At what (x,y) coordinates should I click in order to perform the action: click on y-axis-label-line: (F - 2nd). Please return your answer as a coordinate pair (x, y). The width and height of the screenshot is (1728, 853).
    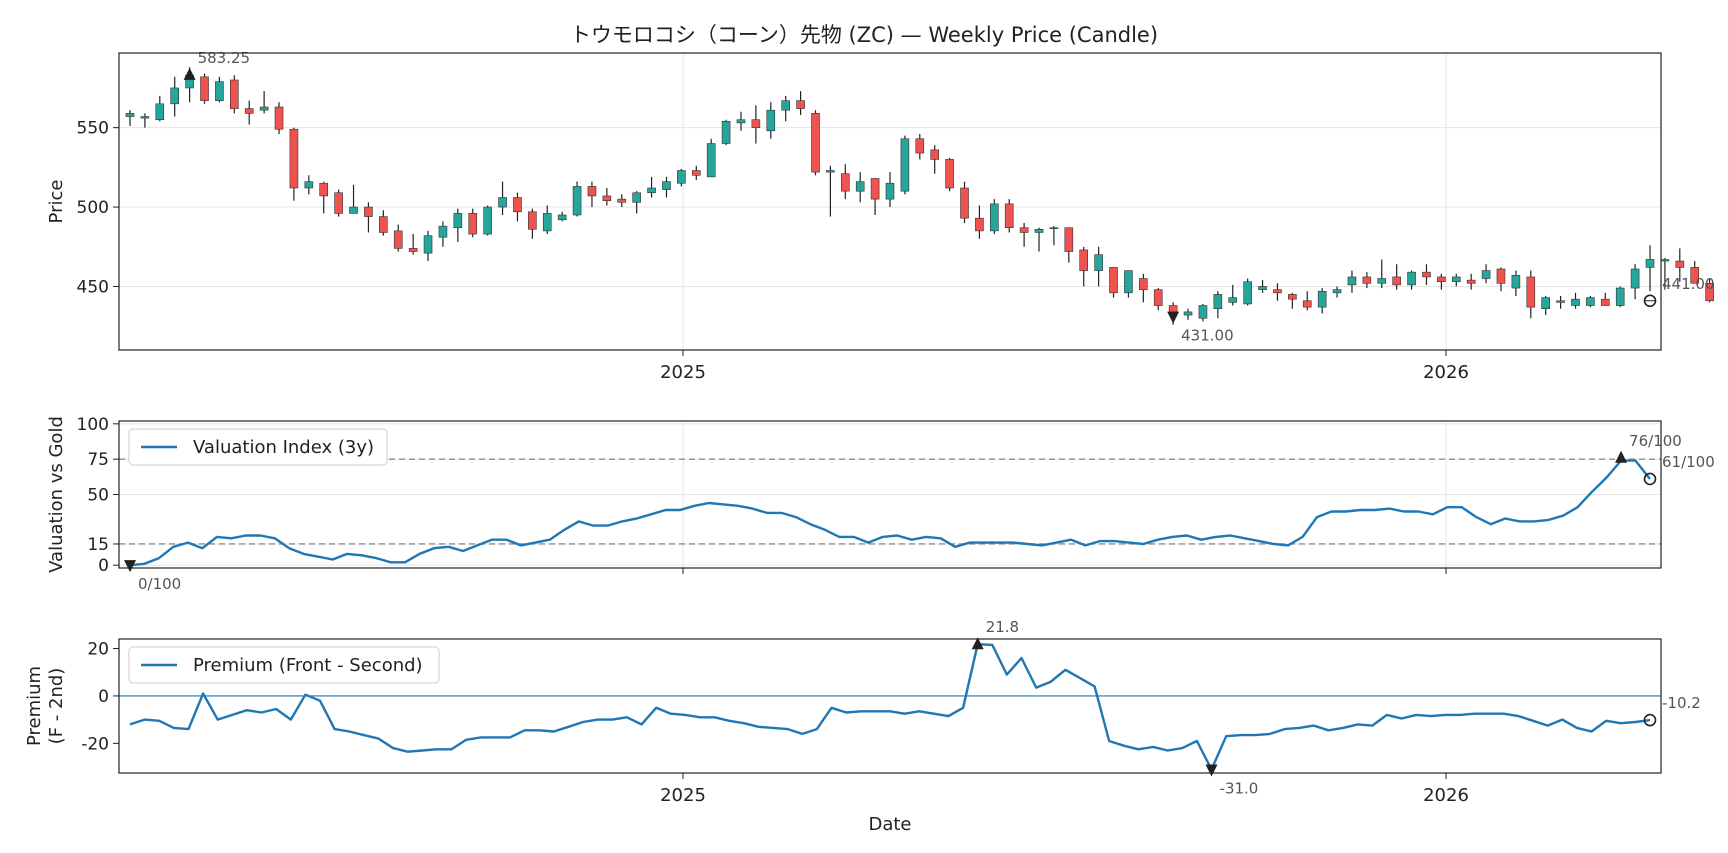
    Looking at the image, I should click on (56, 706).